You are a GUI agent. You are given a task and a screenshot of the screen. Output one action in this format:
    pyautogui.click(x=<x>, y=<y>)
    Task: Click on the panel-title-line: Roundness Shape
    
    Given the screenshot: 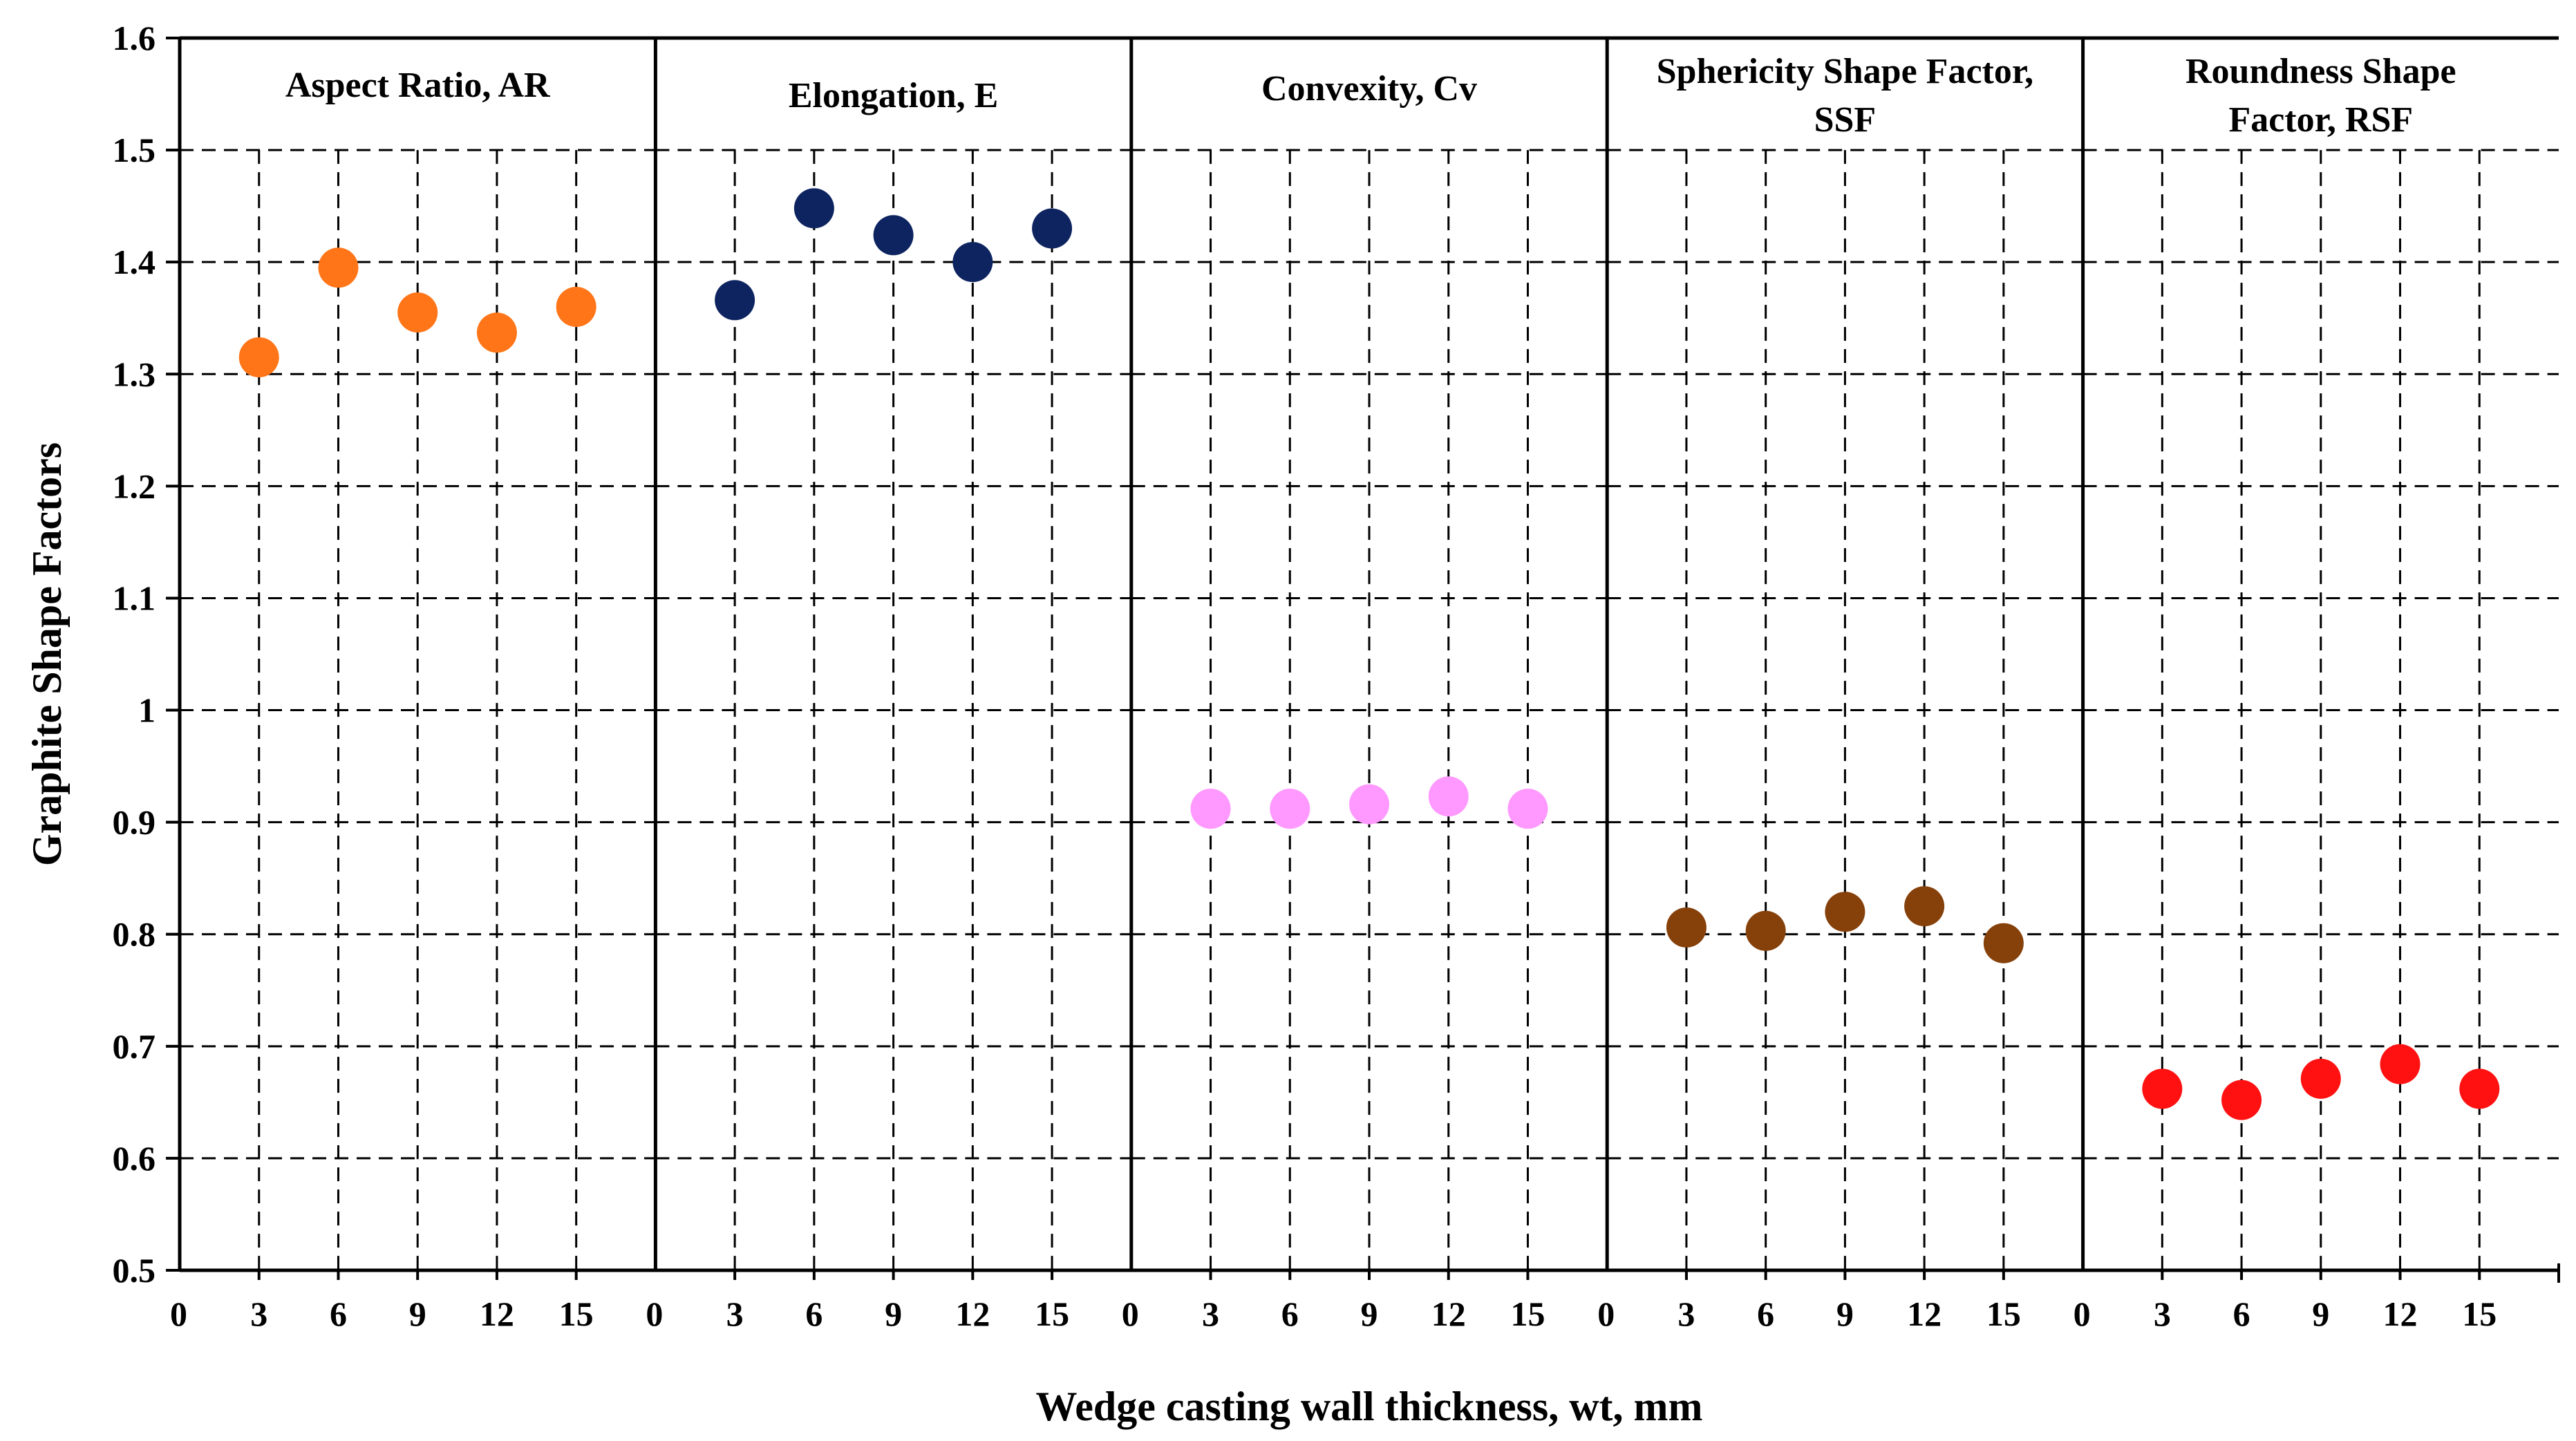 What is the action you would take?
    pyautogui.click(x=2320, y=71)
    